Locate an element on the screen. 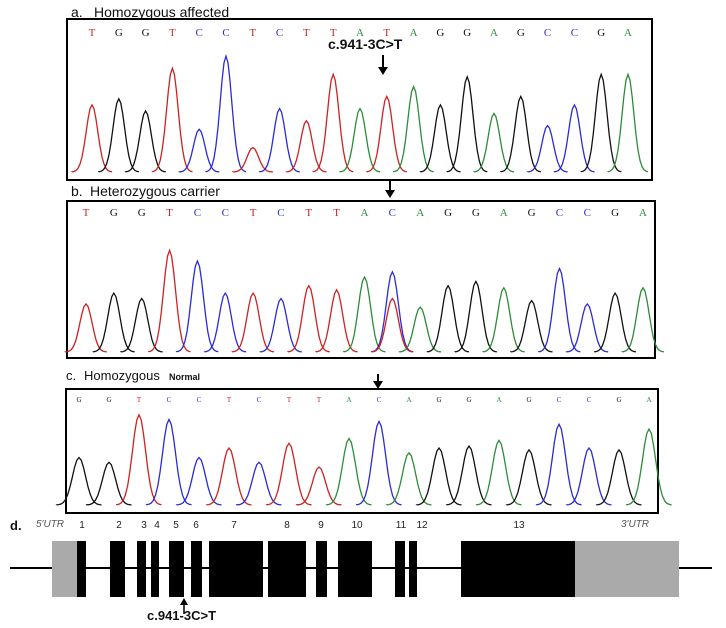 This screenshot has width=726, height=628. base-c-19: A is located at coordinates (648, 400).